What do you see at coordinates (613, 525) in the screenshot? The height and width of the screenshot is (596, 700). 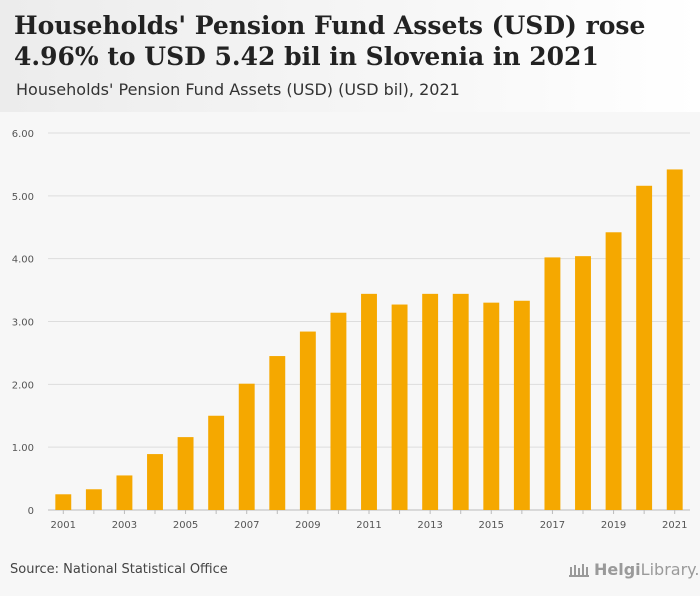 I see `x-tick-label: 2019` at bounding box center [613, 525].